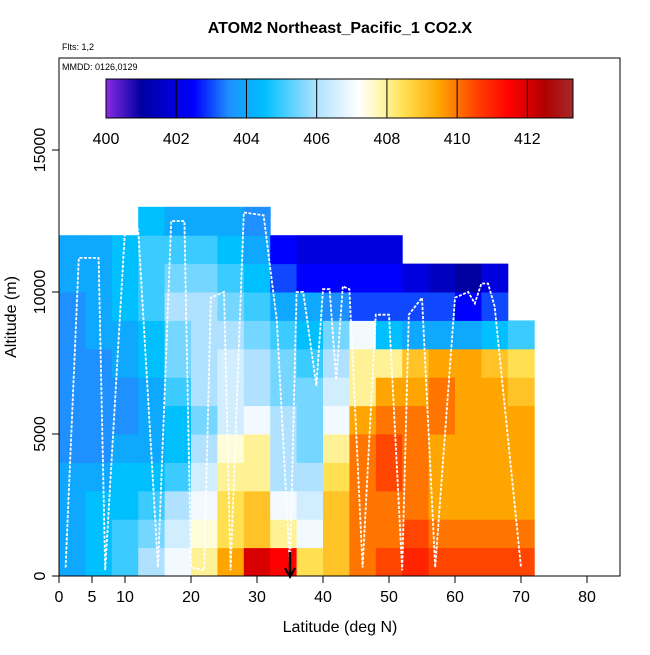 This screenshot has height=655, width=650. Describe the element at coordinates (246, 139) in the screenshot. I see `colorbar-tick-label: 404` at that location.